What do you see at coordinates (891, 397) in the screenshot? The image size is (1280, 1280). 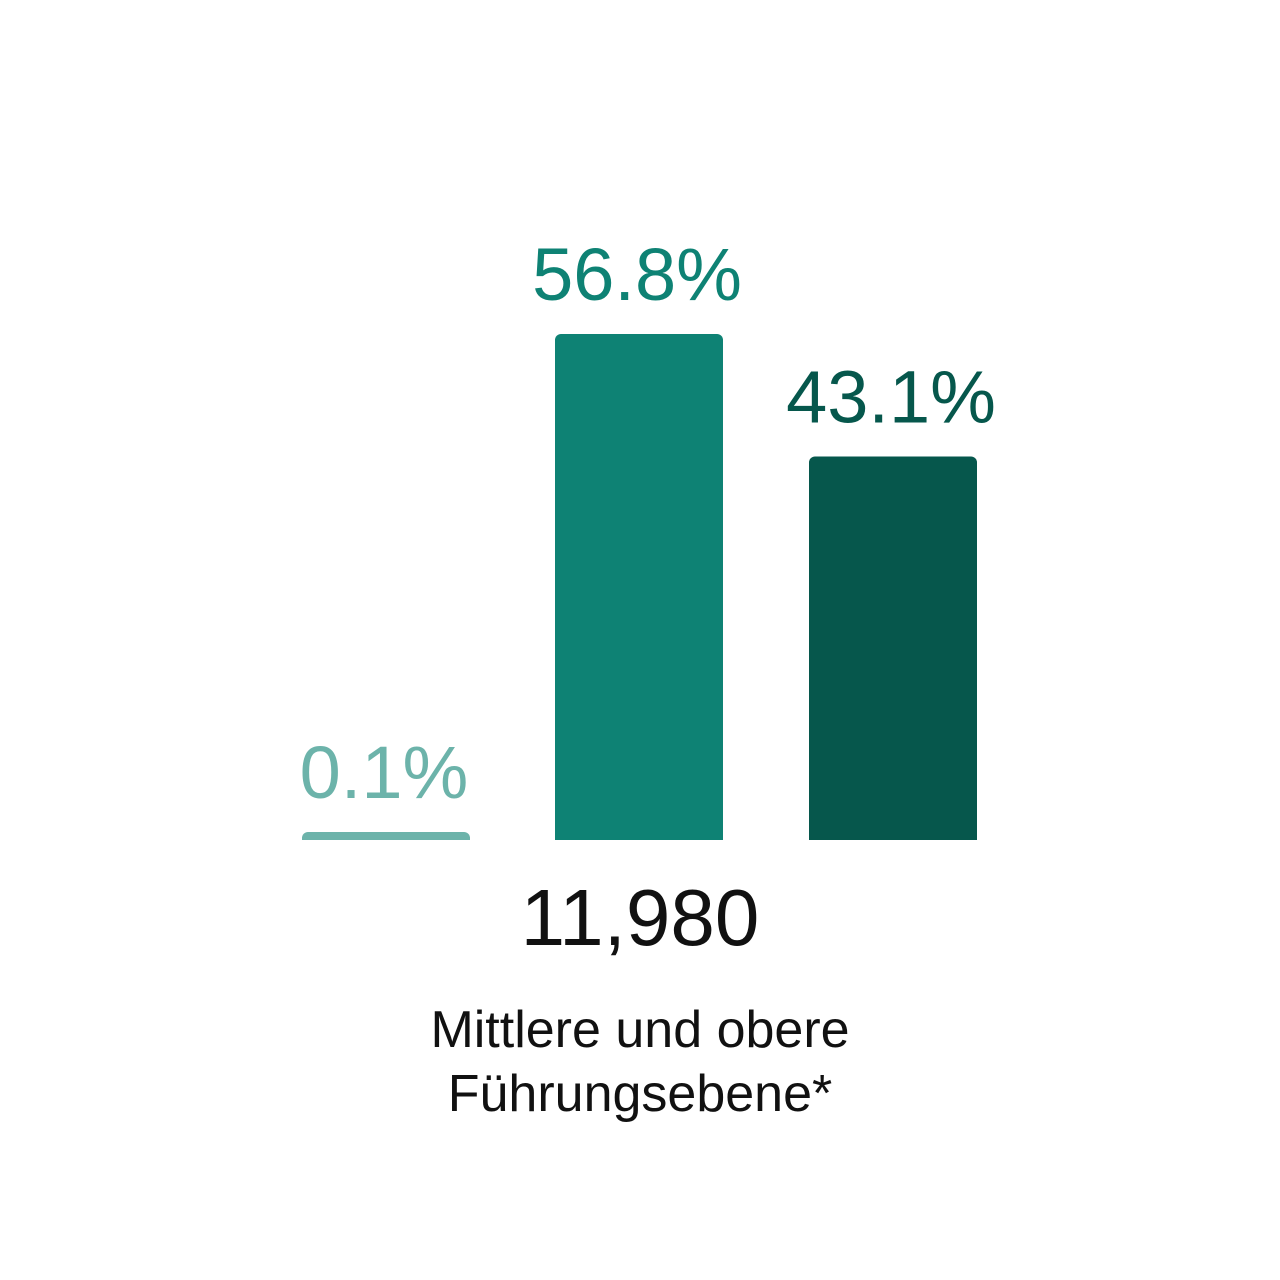 I see `bar-3-value-label: 43.1%` at bounding box center [891, 397].